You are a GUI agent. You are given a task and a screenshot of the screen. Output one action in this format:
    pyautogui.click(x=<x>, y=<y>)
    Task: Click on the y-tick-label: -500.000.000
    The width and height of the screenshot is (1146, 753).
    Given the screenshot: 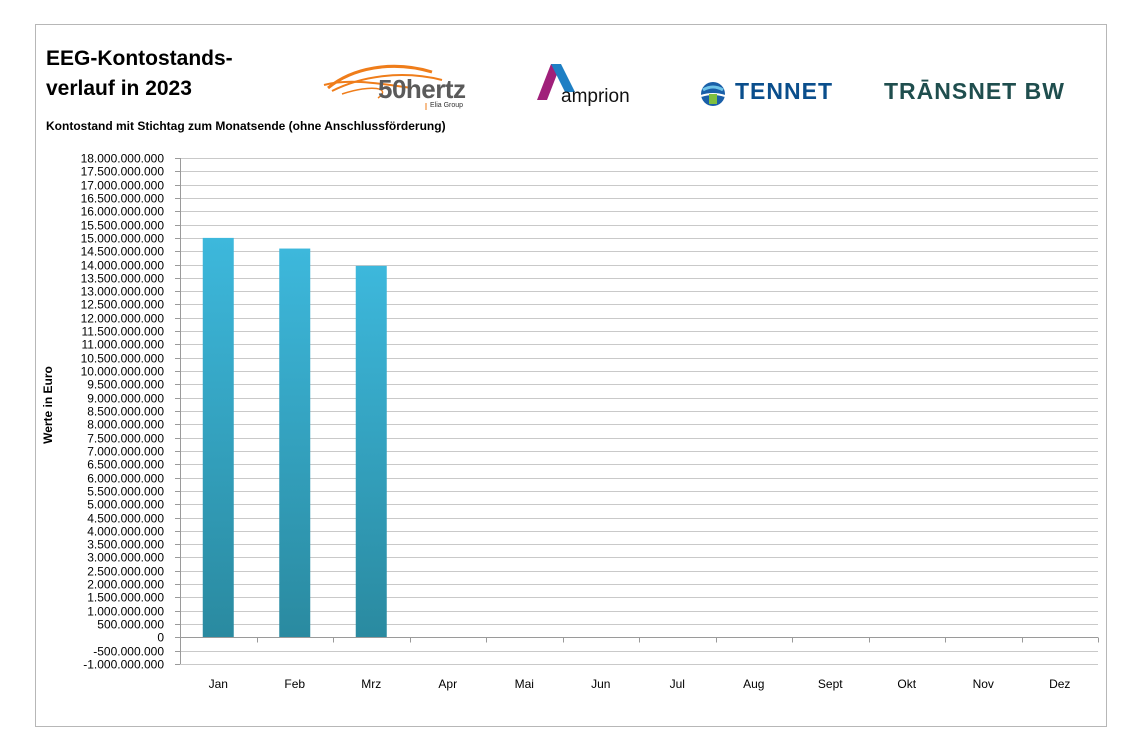 What is the action you would take?
    pyautogui.click(x=128, y=652)
    